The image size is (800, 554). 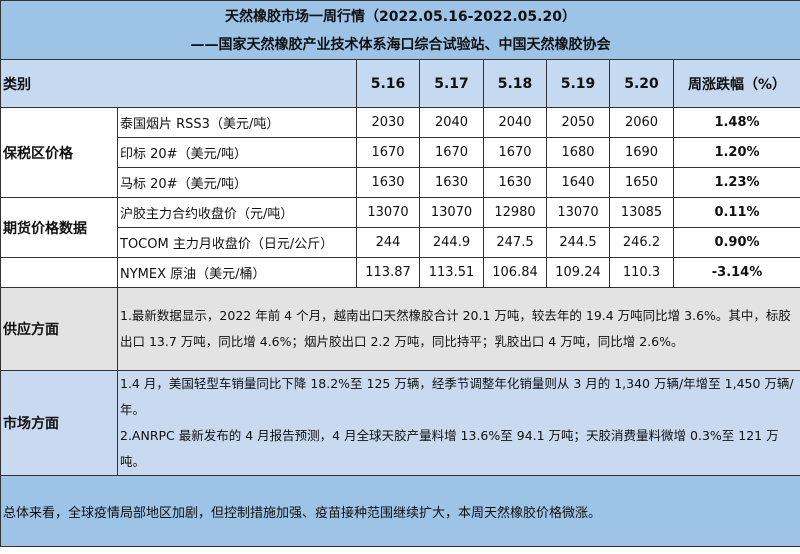 I want to click on price-cell: 2060, so click(x=641, y=122).